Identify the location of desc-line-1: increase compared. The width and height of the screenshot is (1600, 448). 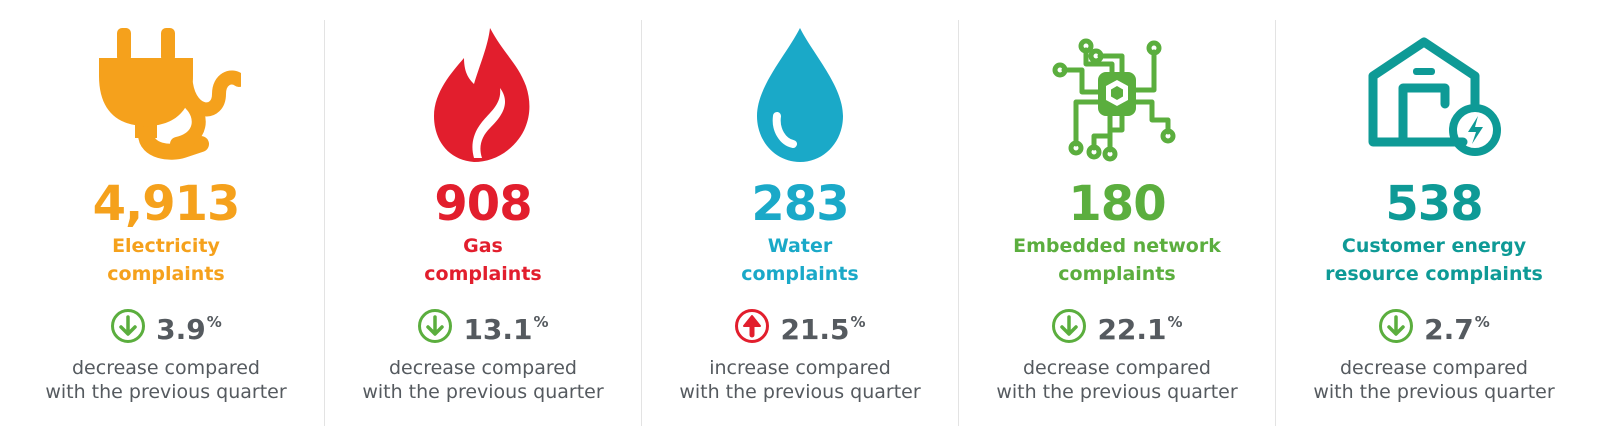
(800, 368).